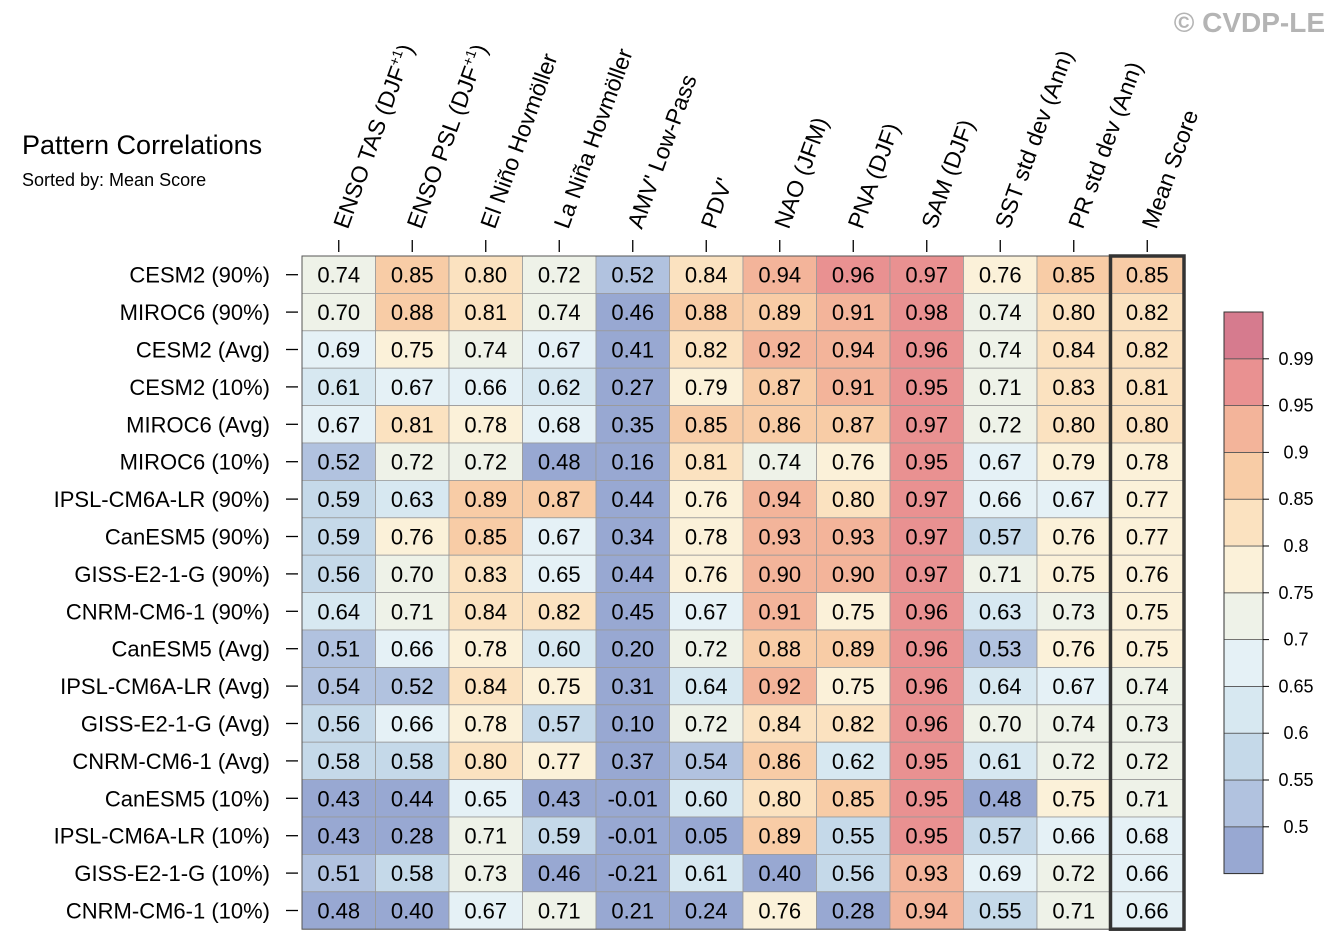 The height and width of the screenshot is (951, 1337). I want to click on cell-value: -0.01, so click(633, 836).